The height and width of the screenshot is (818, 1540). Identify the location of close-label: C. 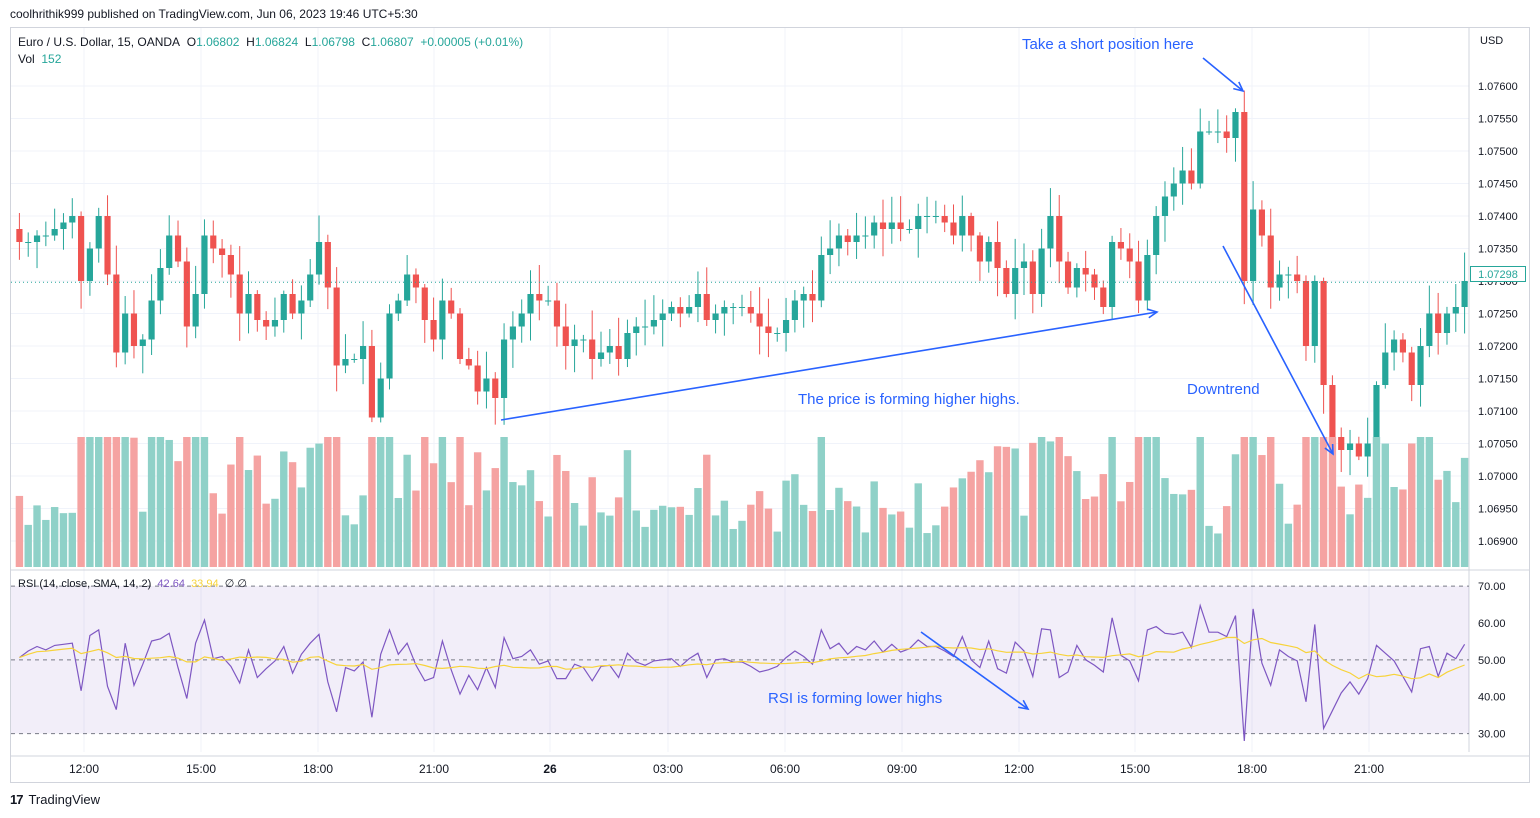
(366, 42).